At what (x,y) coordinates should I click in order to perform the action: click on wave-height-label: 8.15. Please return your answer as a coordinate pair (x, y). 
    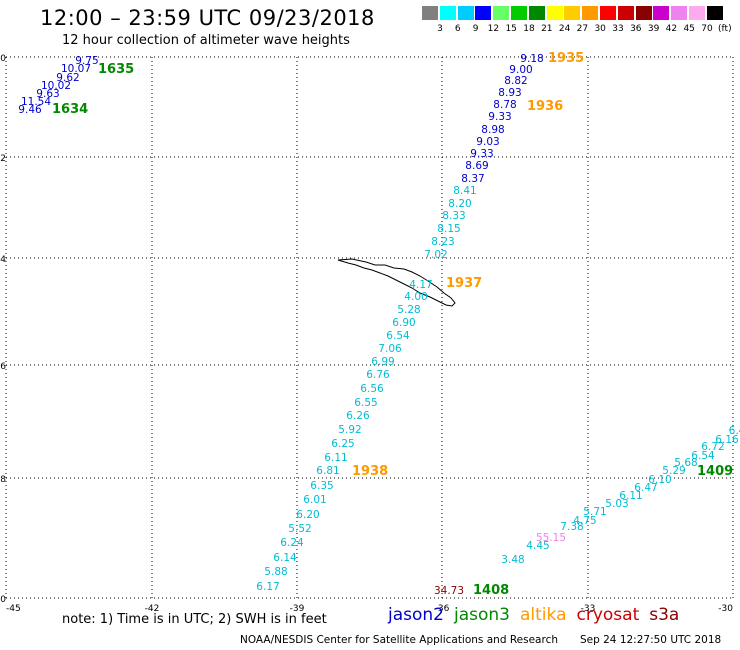
    Looking at the image, I should click on (448, 229).